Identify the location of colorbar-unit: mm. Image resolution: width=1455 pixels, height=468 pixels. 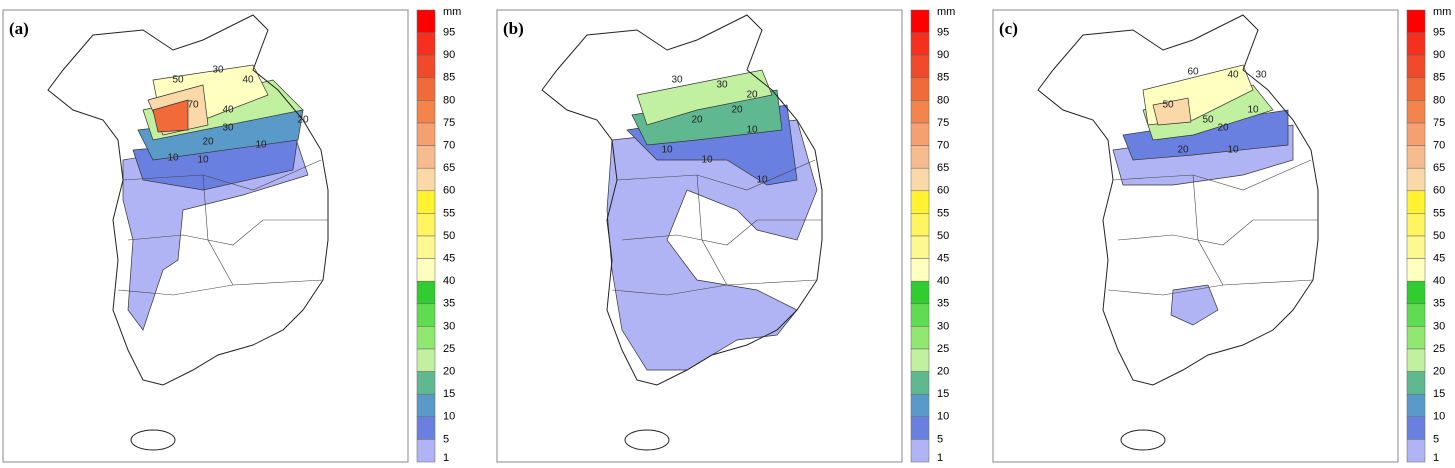
(946, 12).